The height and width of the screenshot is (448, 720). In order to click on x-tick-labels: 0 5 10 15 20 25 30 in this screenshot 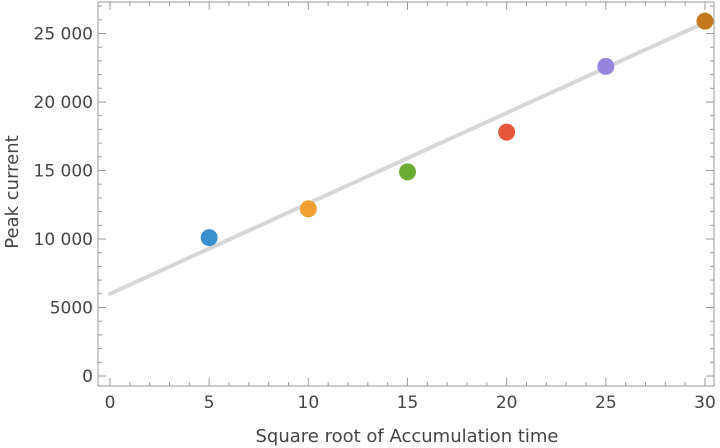, I will do `click(410, 403)`.